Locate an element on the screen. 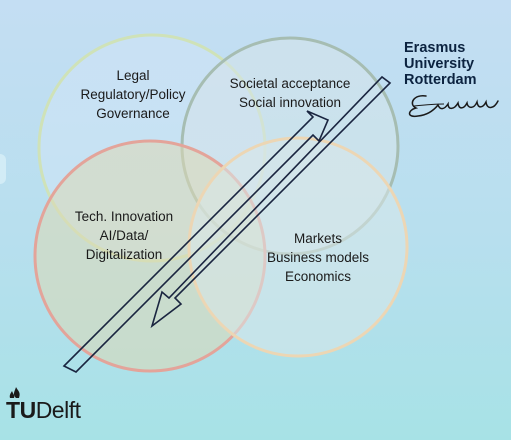 The image size is (511, 440). legal-line-1: Legal is located at coordinates (133, 75).